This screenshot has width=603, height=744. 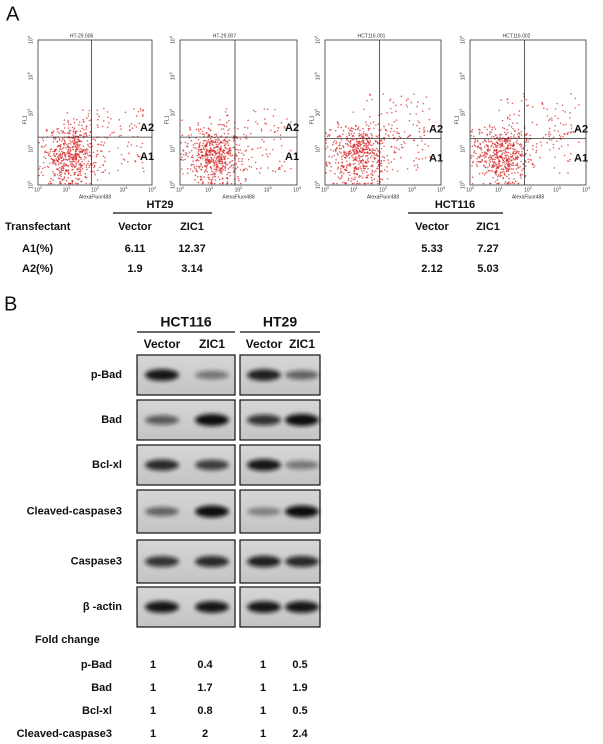 What do you see at coordinates (557, 189) in the screenshot?
I see `x-tick-label: 10³` at bounding box center [557, 189].